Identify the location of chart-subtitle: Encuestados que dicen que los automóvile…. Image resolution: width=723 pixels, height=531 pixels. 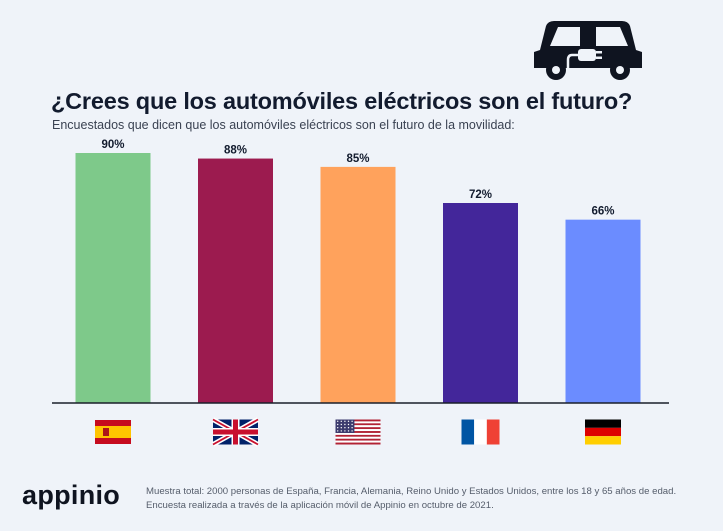
(283, 125).